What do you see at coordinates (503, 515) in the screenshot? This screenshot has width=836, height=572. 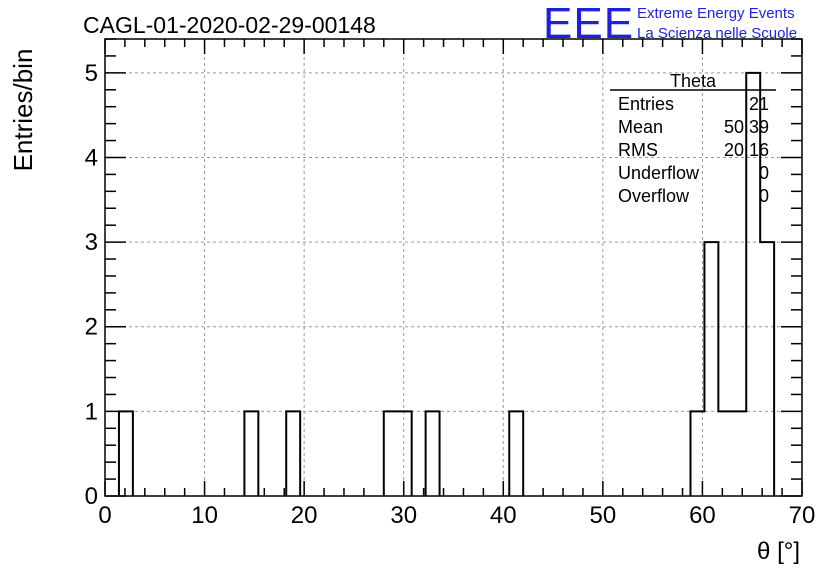 I see `x-tick-label: 40` at bounding box center [503, 515].